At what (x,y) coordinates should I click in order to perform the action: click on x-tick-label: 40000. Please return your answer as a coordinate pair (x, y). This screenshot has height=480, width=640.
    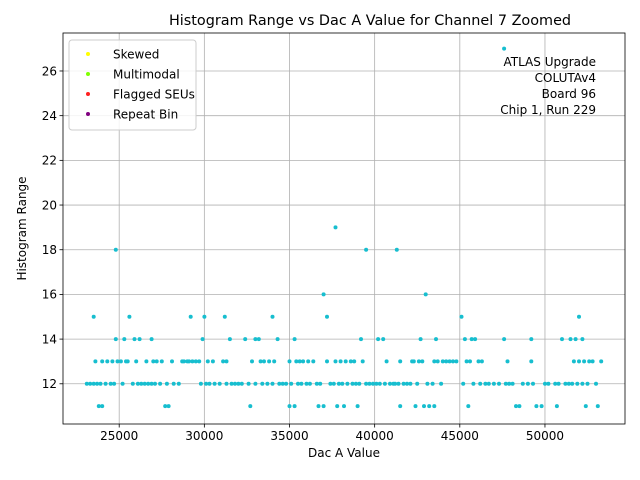
    Looking at the image, I should click on (375, 436).